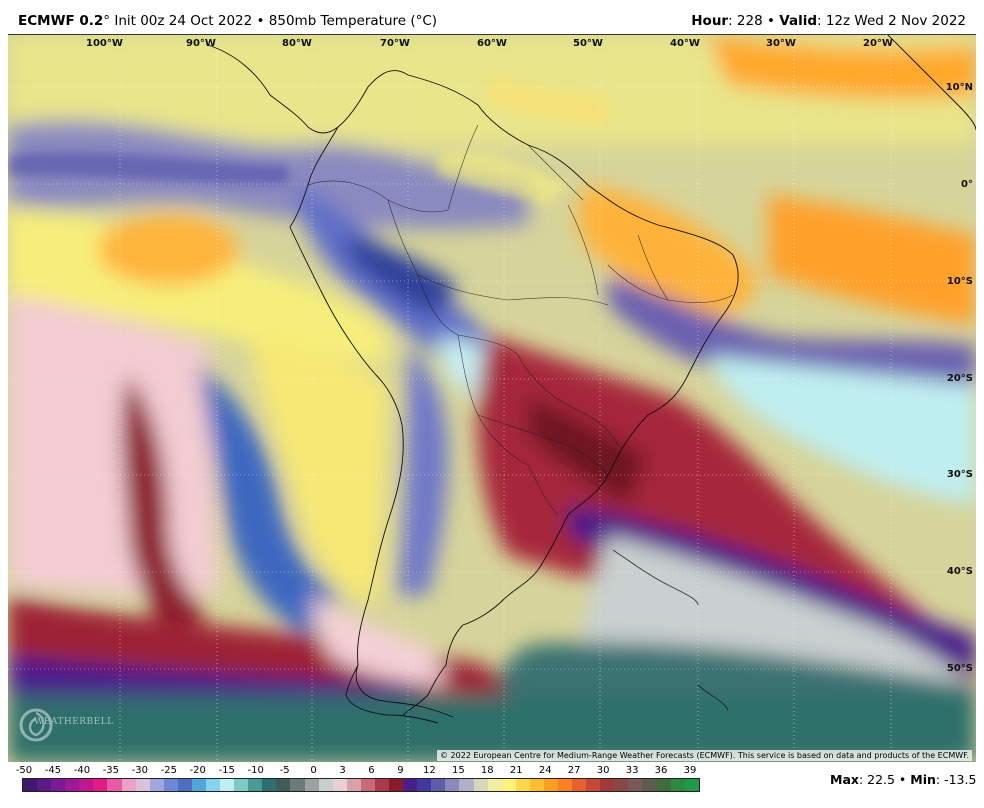  What do you see at coordinates (959, 87) in the screenshot?
I see `lat-label-10n: 10°N` at bounding box center [959, 87].